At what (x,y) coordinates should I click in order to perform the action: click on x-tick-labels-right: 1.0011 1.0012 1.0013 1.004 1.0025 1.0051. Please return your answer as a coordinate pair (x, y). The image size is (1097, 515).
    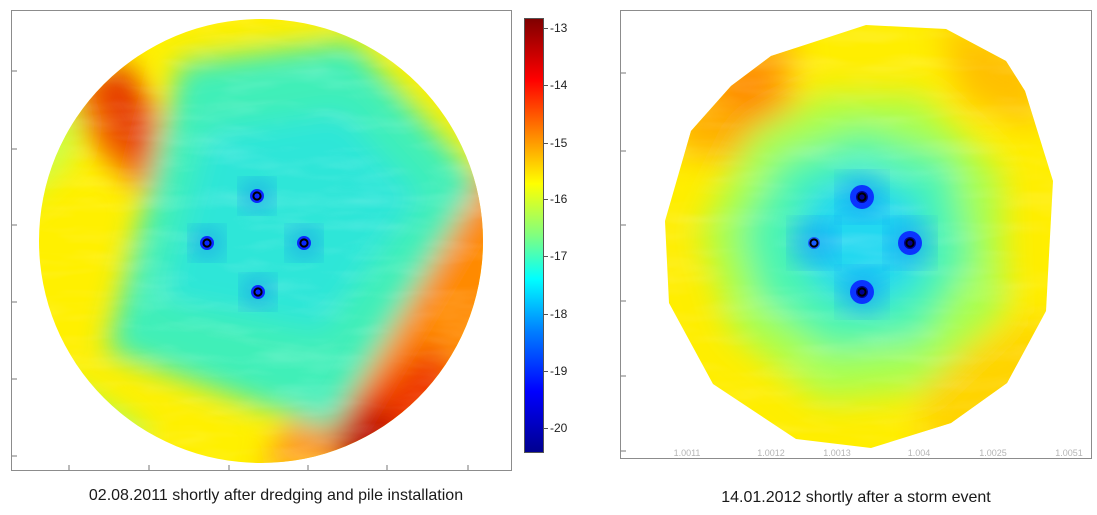
    Looking at the image, I should click on (878, 453).